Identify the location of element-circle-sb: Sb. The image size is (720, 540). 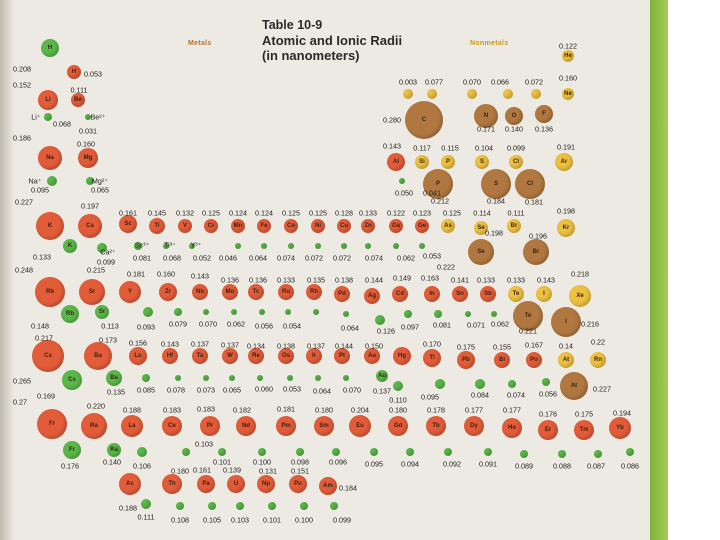
(488, 294).